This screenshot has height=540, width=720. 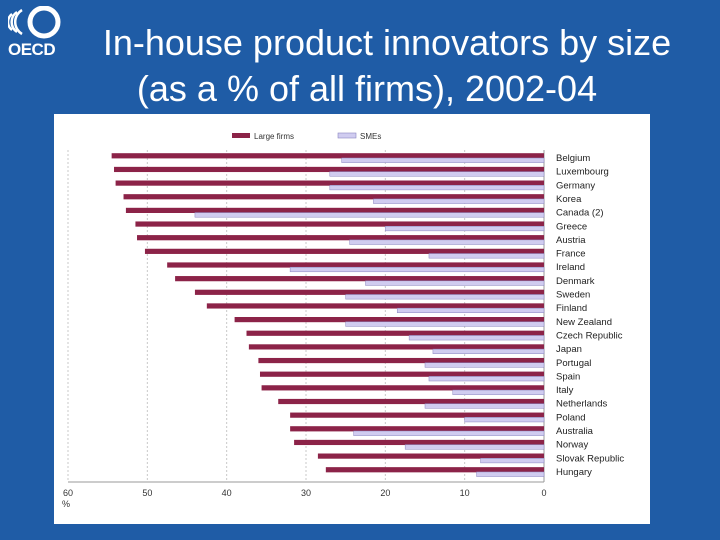 I want to click on category-label: Sweden, so click(x=573, y=295).